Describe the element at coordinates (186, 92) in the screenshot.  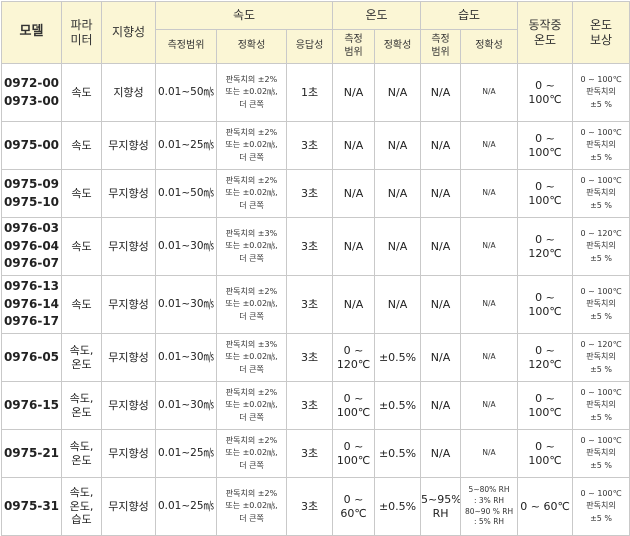
I see `velocity-range-cell: 0.01~50㎧` at that location.